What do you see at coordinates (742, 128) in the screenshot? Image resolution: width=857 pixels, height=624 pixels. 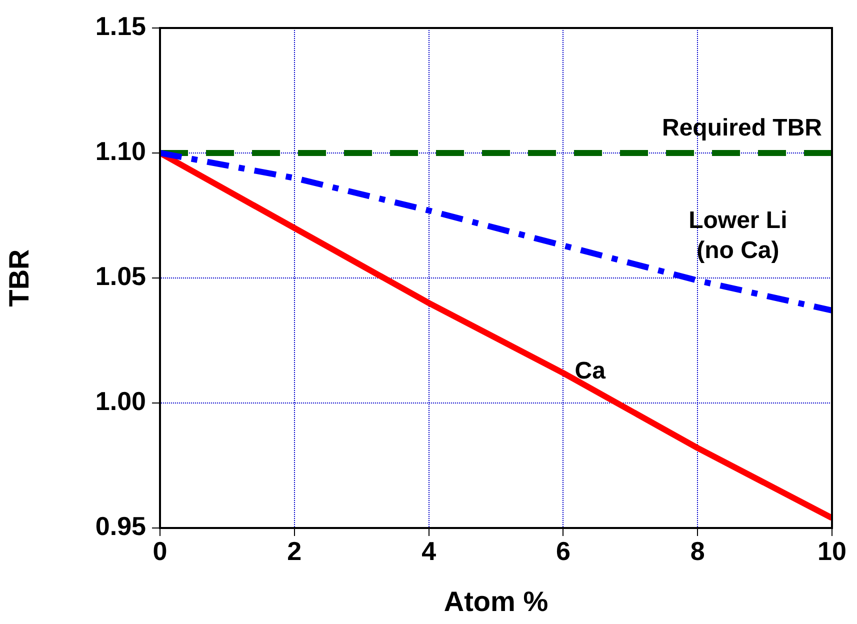 I see `ref-line-label: Required TBR` at bounding box center [742, 128].